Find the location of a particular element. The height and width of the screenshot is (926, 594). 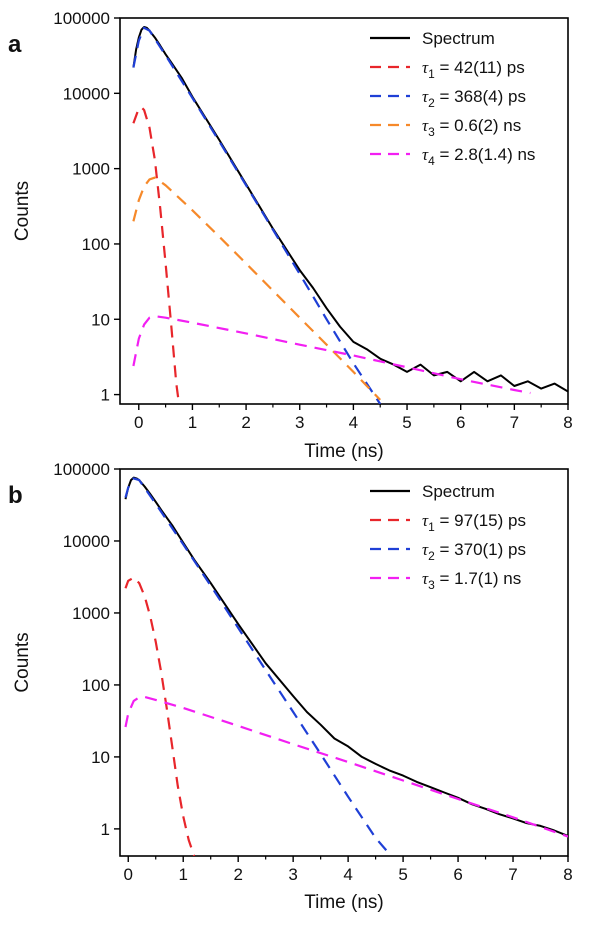

legend-label: = 0.6(2) ns is located at coordinates (478, 125).